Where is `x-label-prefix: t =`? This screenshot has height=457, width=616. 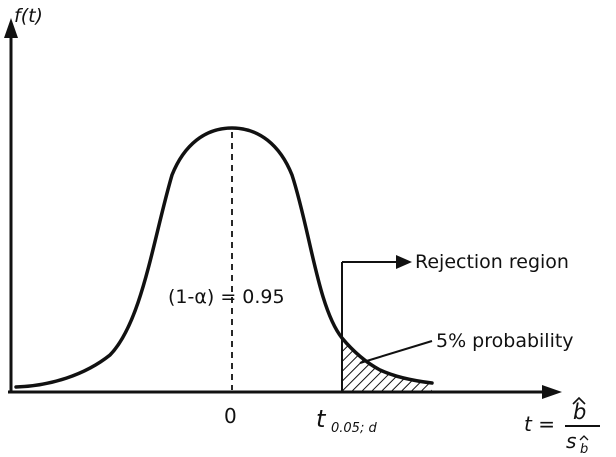 x-label-prefix: t = is located at coordinates (539, 424).